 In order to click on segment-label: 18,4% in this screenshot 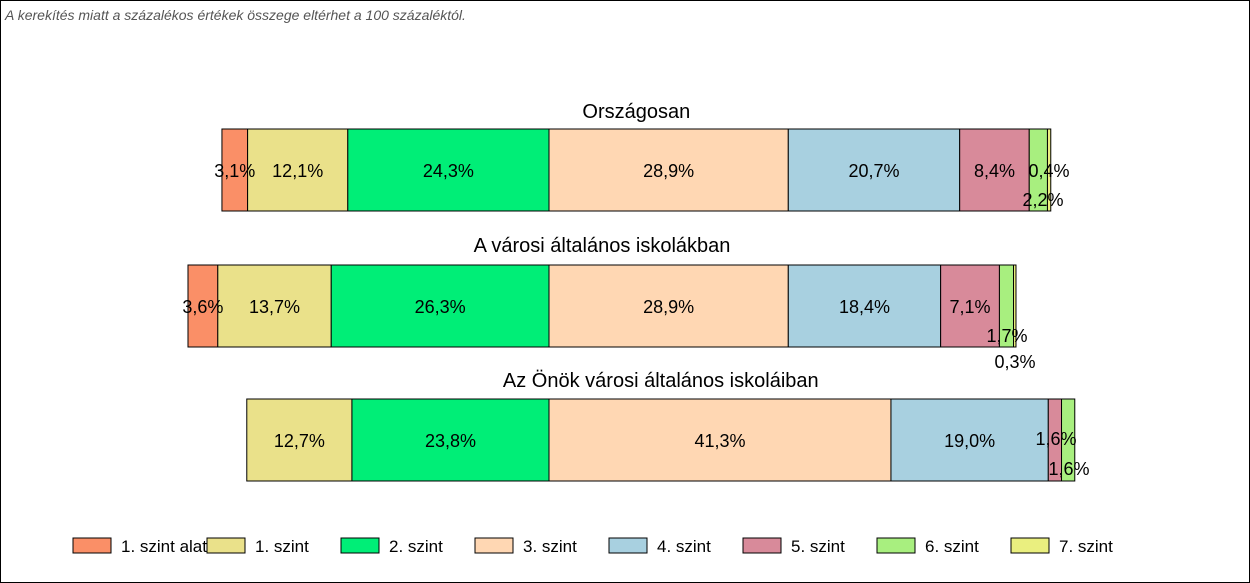, I will do `click(864, 307)`.